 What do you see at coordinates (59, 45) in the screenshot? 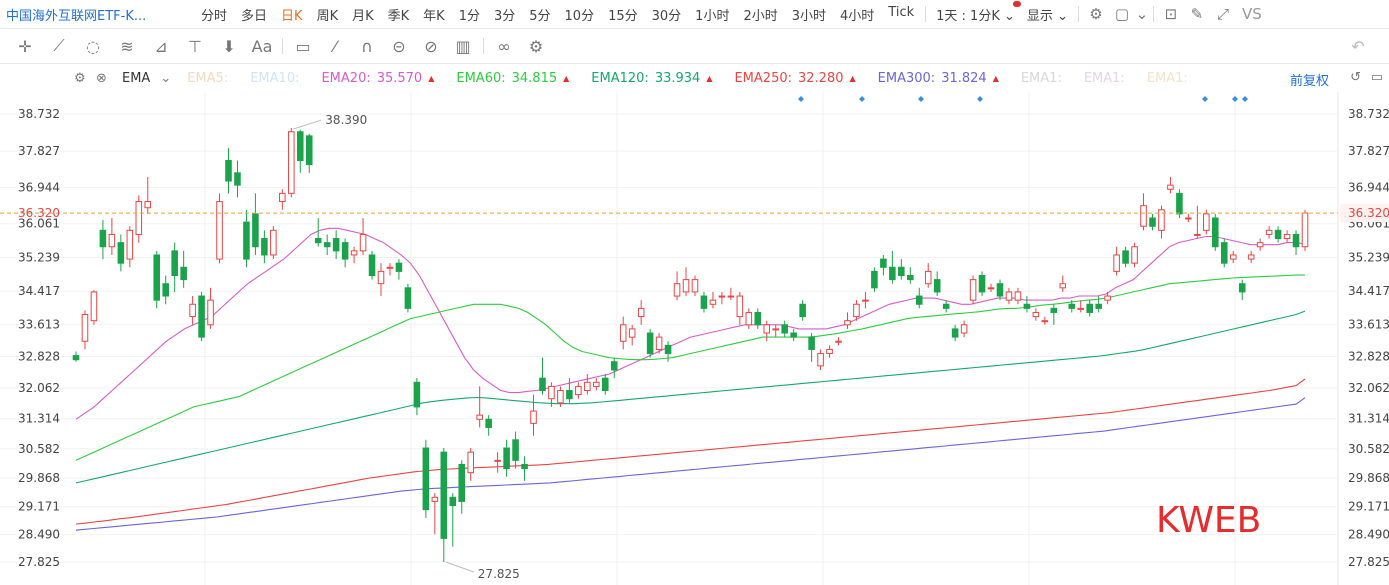
I see `line-tool-icon: ⟋` at bounding box center [59, 45].